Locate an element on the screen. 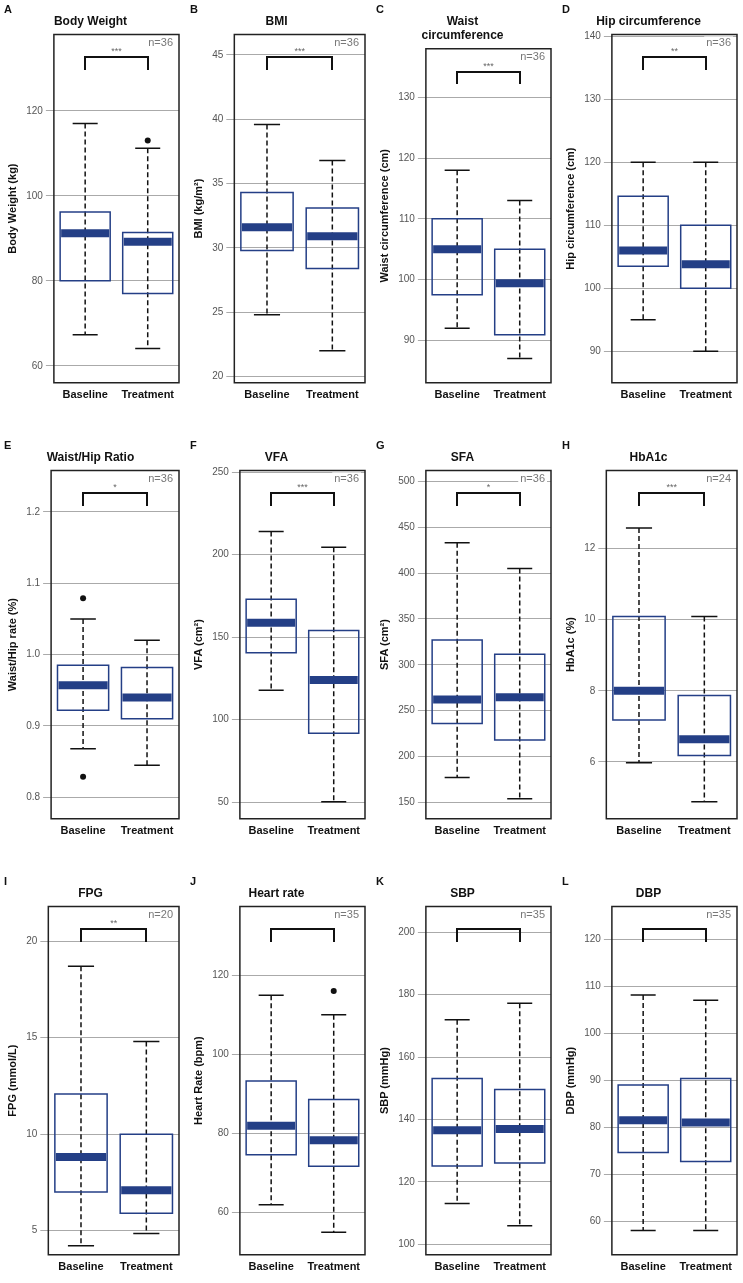  text: D is located at coordinates (566, 8).